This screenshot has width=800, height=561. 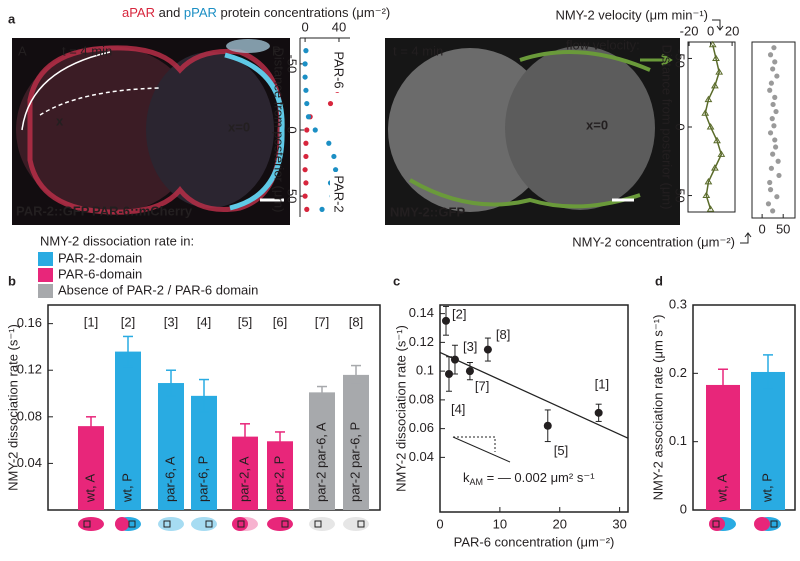 What do you see at coordinates (89, 488) in the screenshot?
I see `bar-label: wt, A` at bounding box center [89, 488].